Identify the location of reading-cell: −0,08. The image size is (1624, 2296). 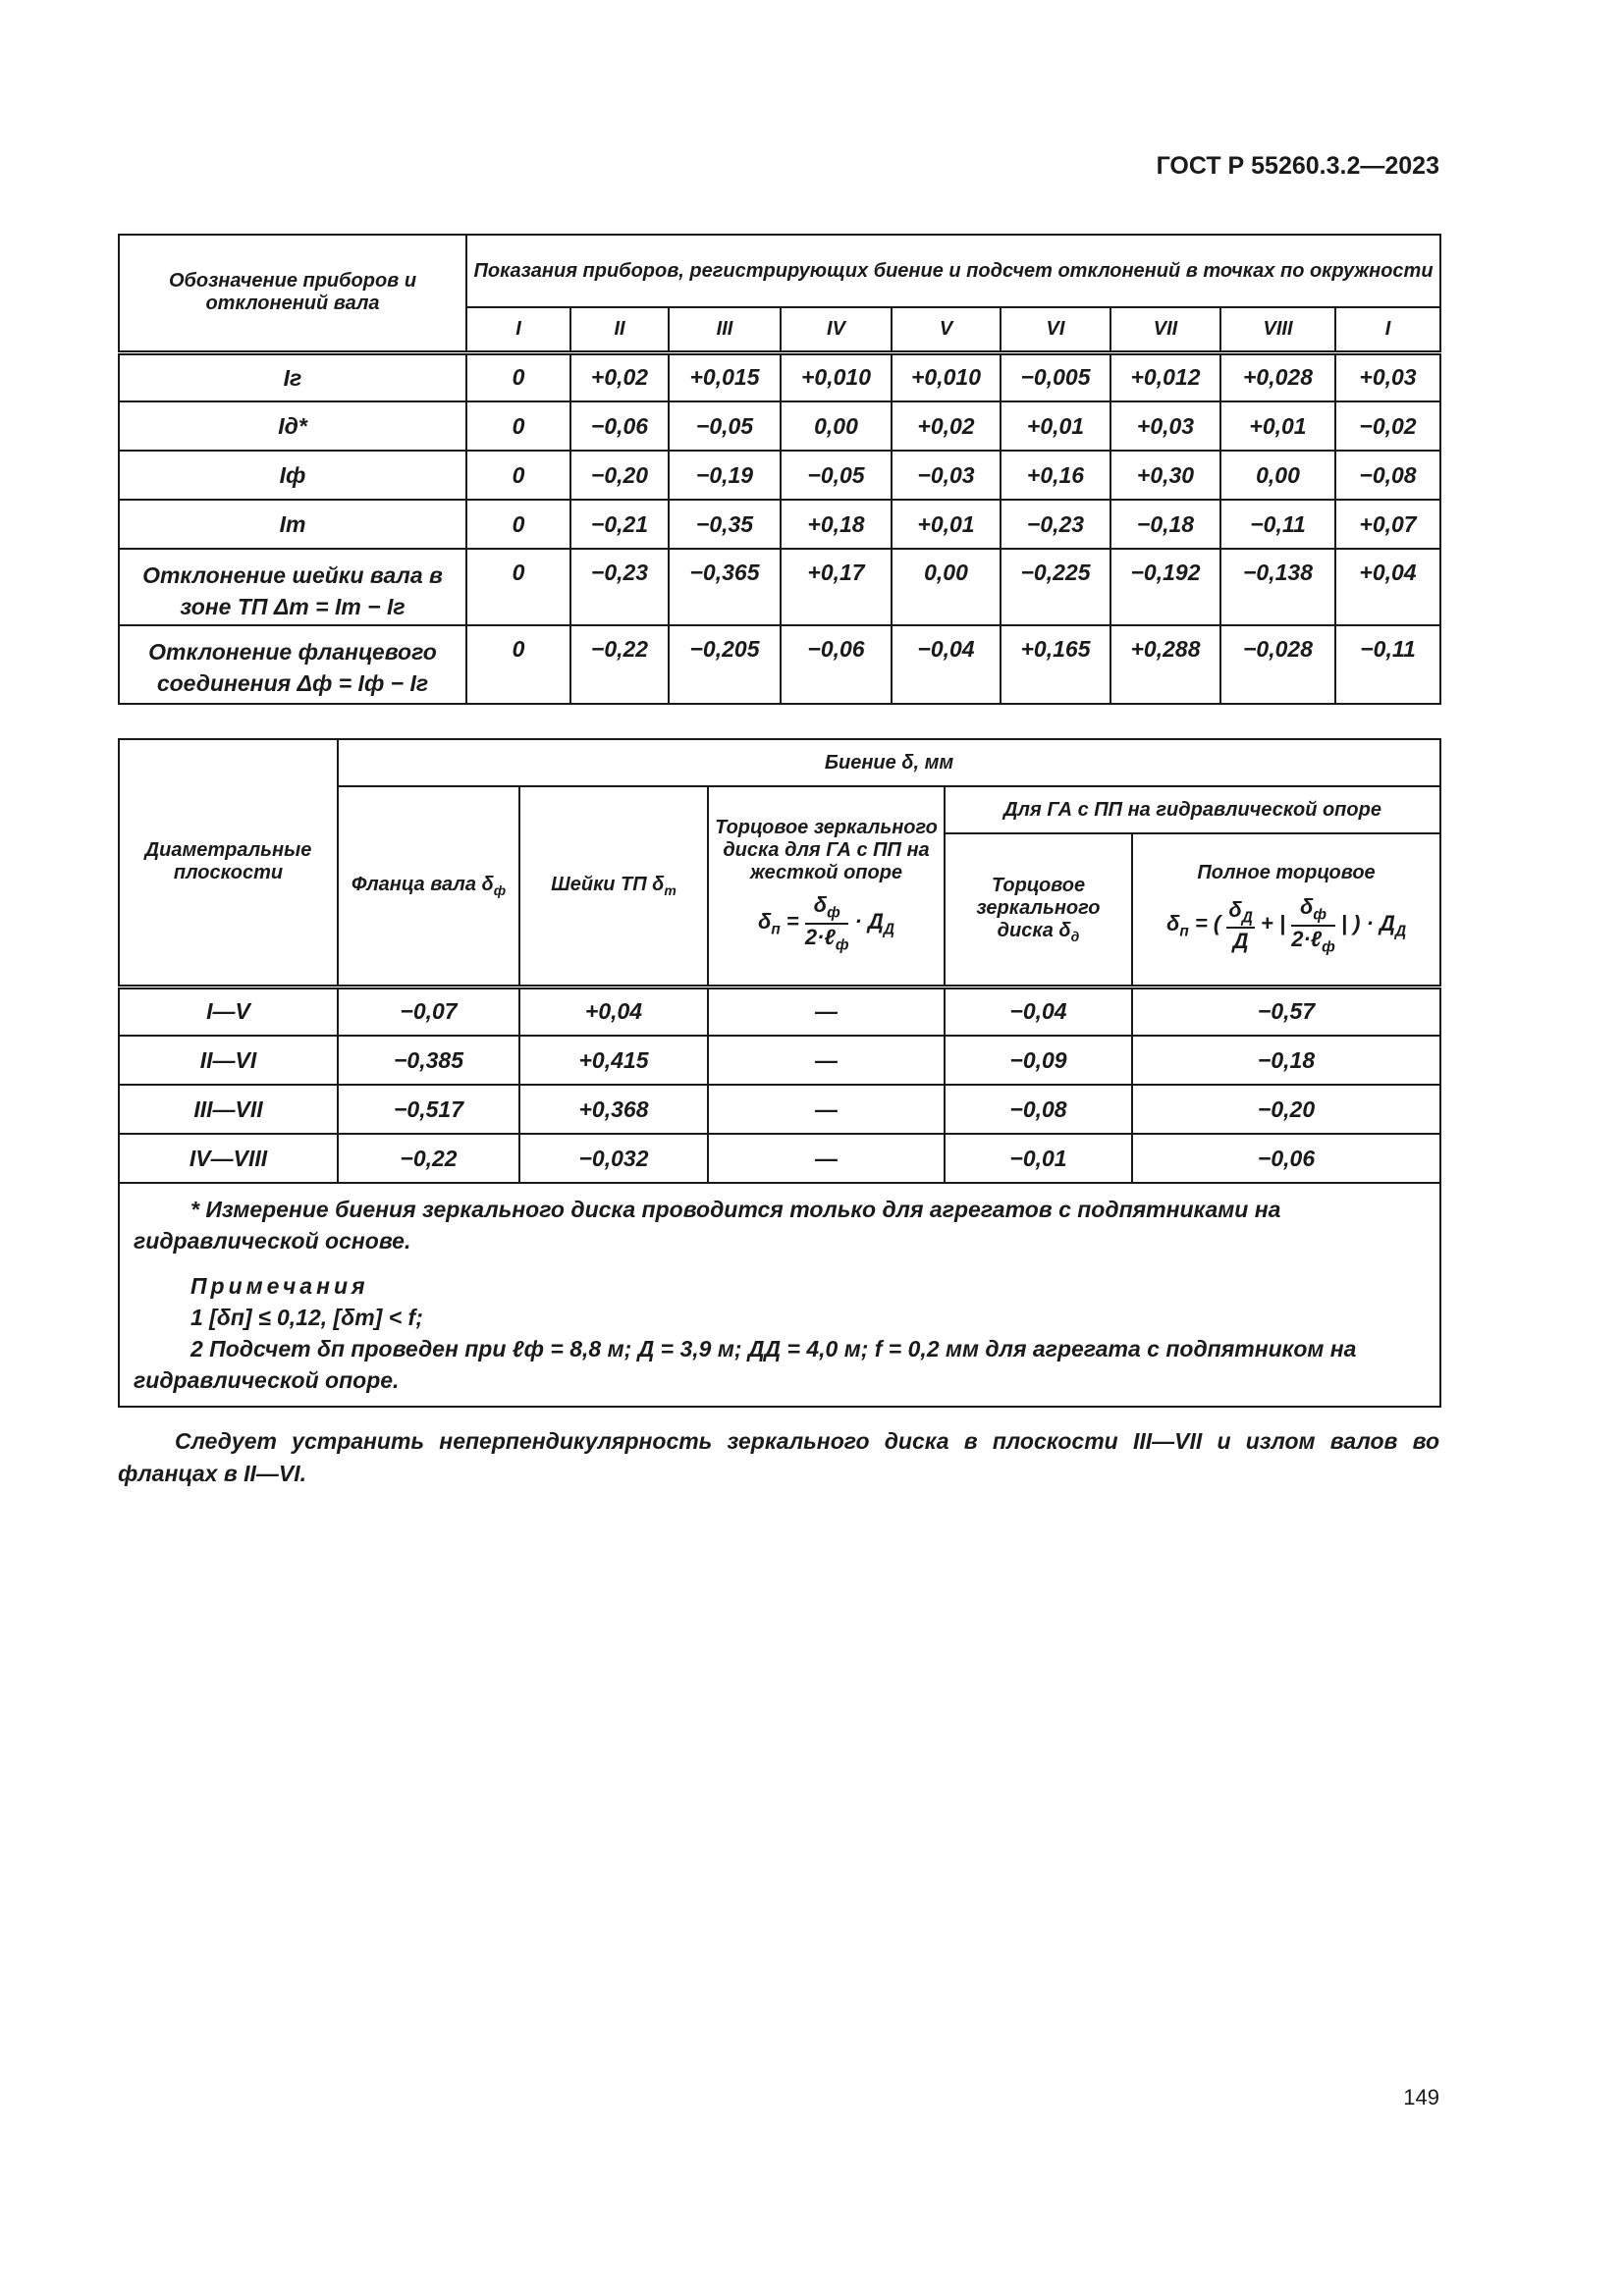
(1387, 475).